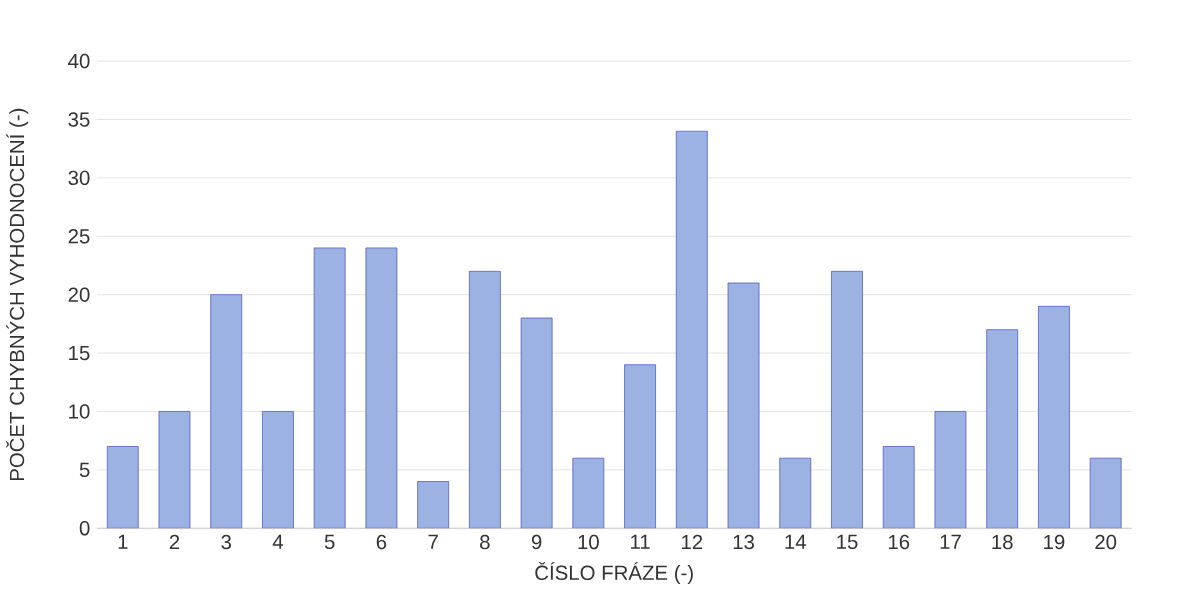  Describe the element at coordinates (381, 542) in the screenshot. I see `x-tick-label: 6` at that location.